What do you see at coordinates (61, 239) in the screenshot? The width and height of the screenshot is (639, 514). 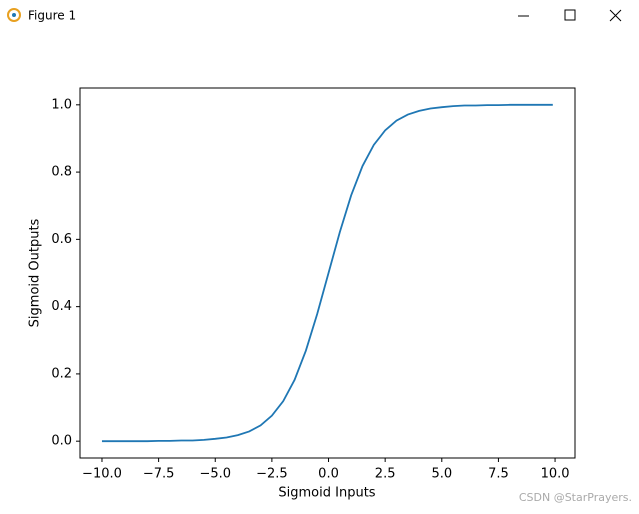 I see `y-tick-label: 0.6` at bounding box center [61, 239].